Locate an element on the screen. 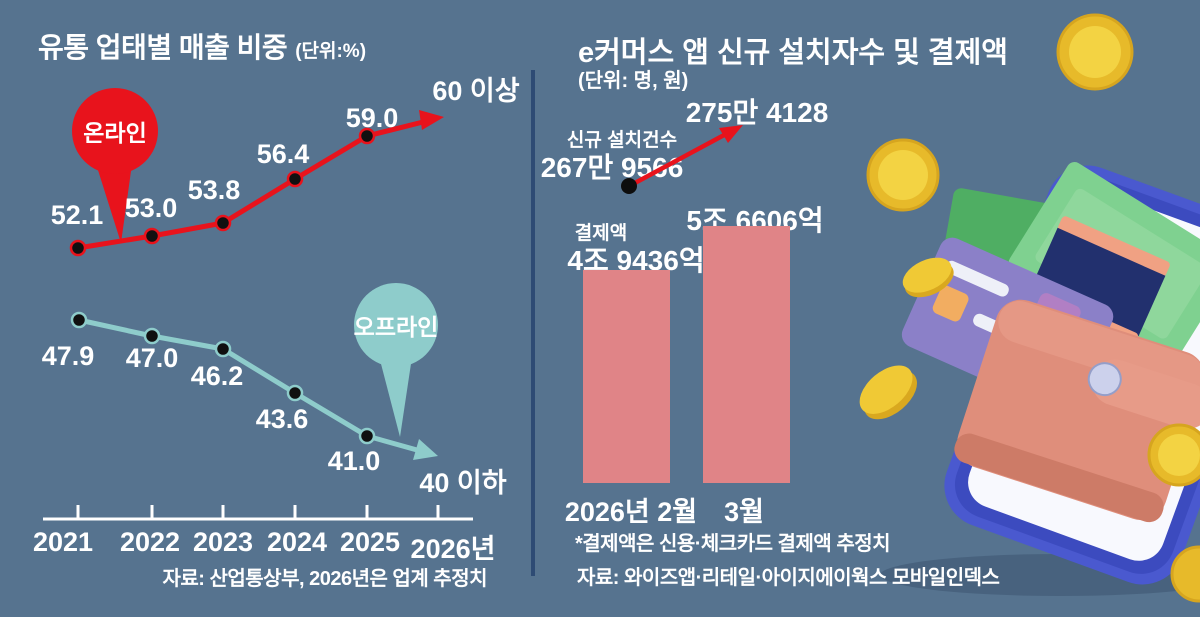  online-line is located at coordinates (250, 185).